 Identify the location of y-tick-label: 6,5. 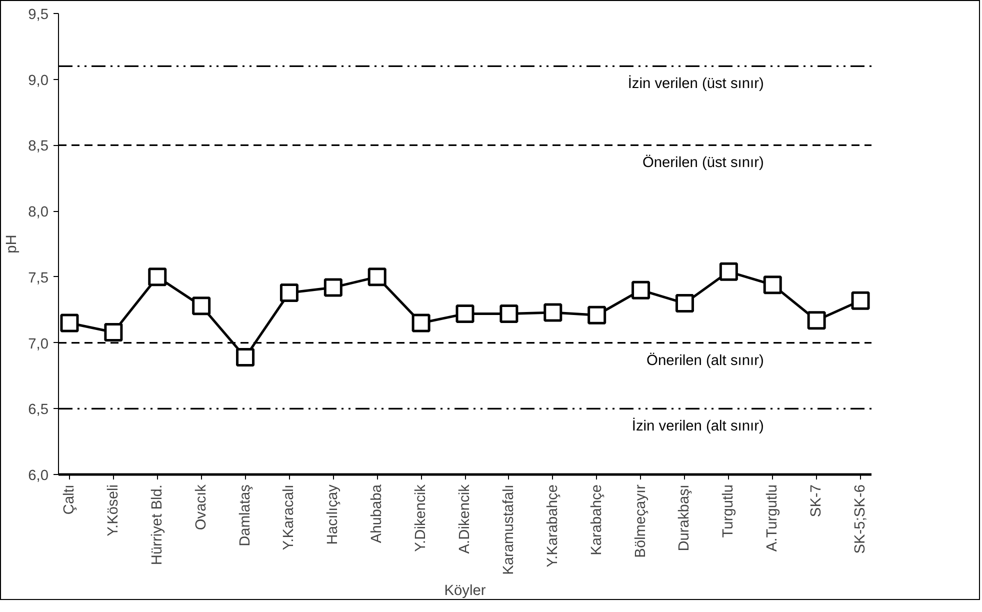
(38, 410).